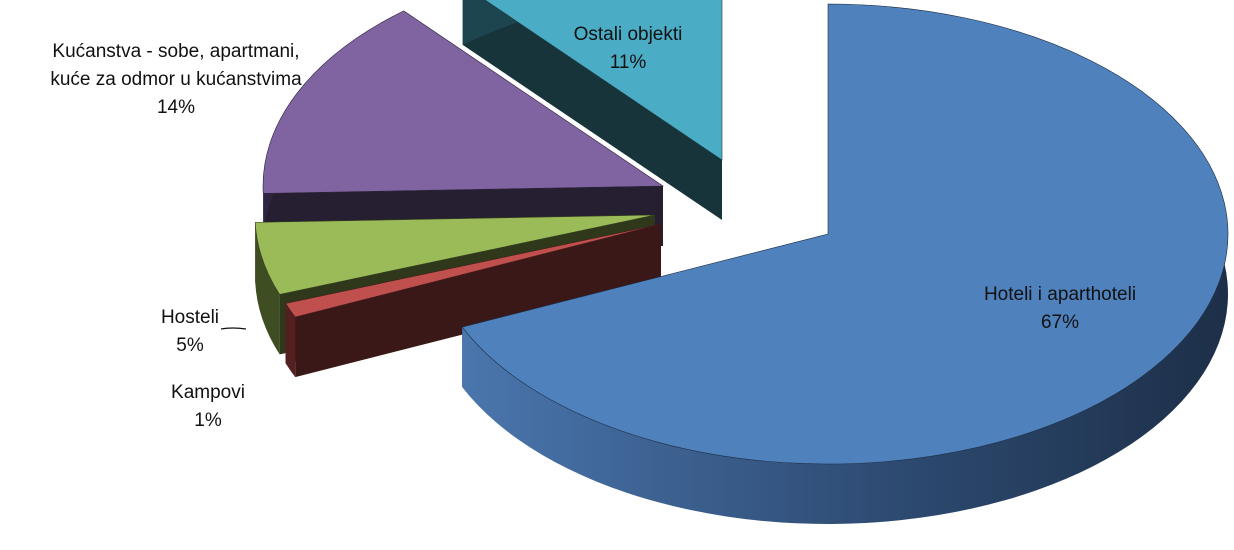  I want to click on data-label: Hosteli 5%, so click(190, 331).